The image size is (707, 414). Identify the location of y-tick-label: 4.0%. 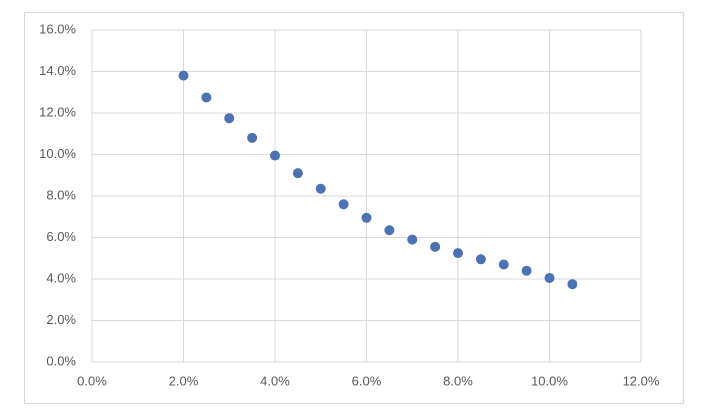
(61, 277).